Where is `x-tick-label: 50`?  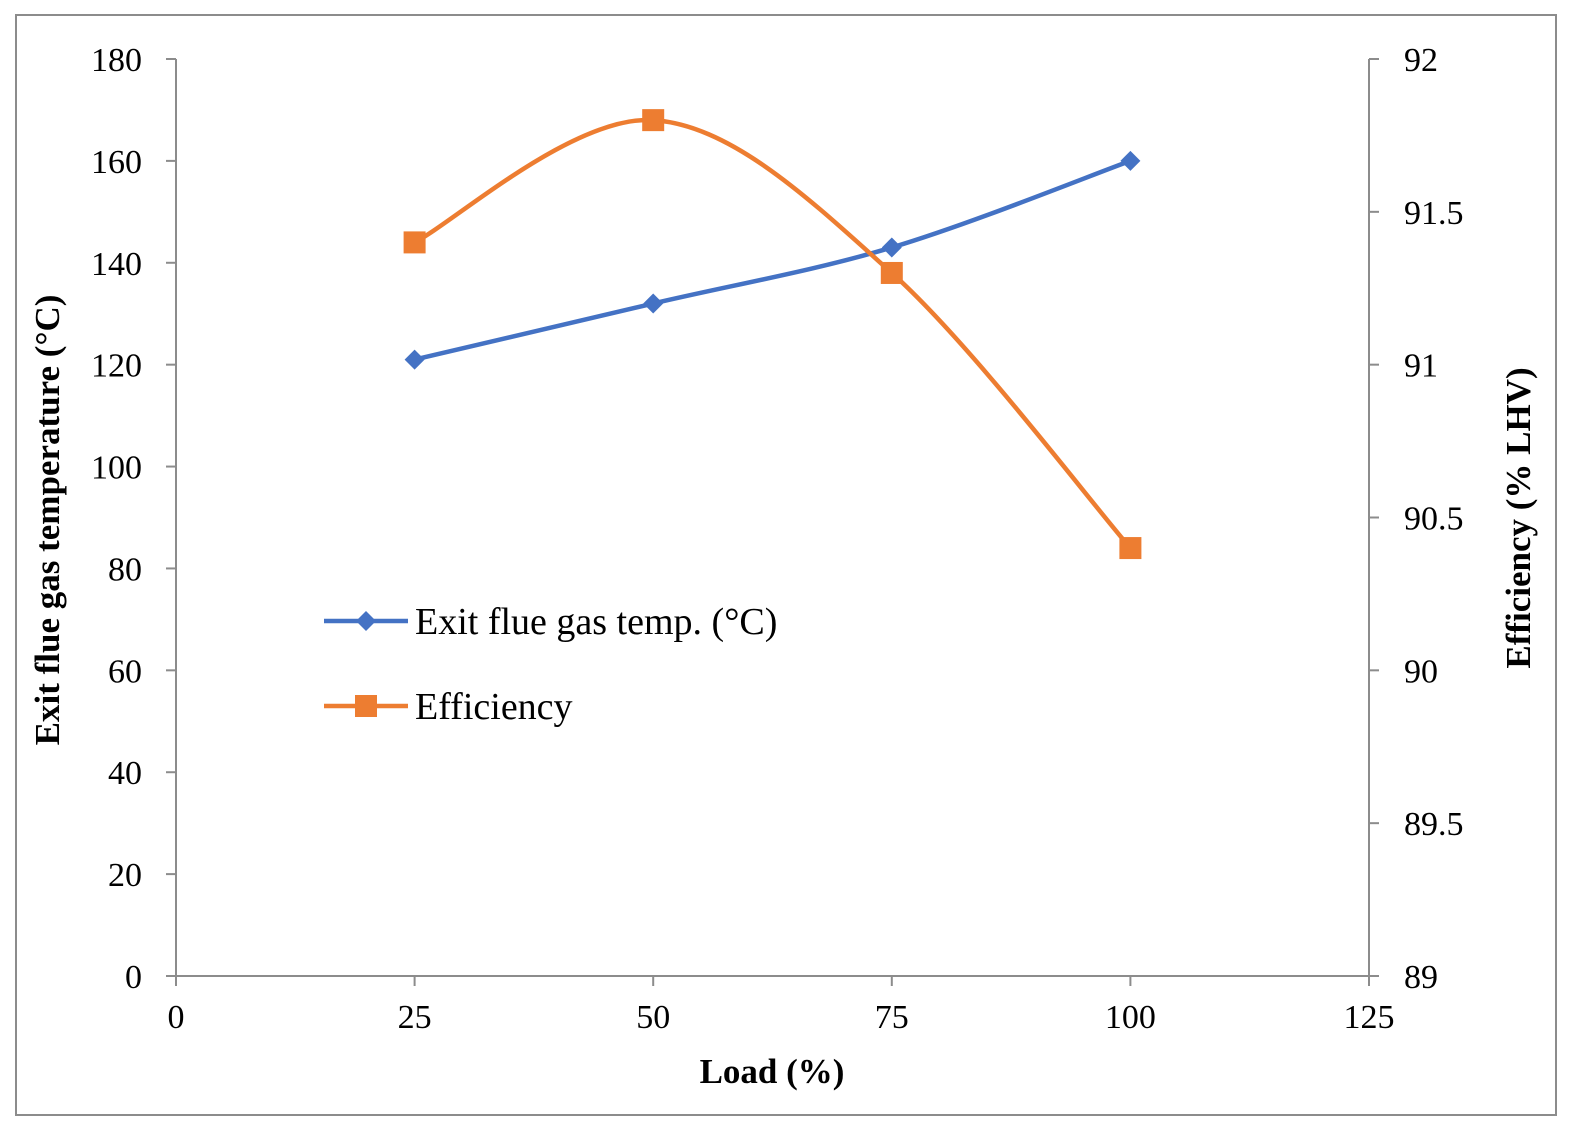 x-tick-label: 50 is located at coordinates (653, 1017).